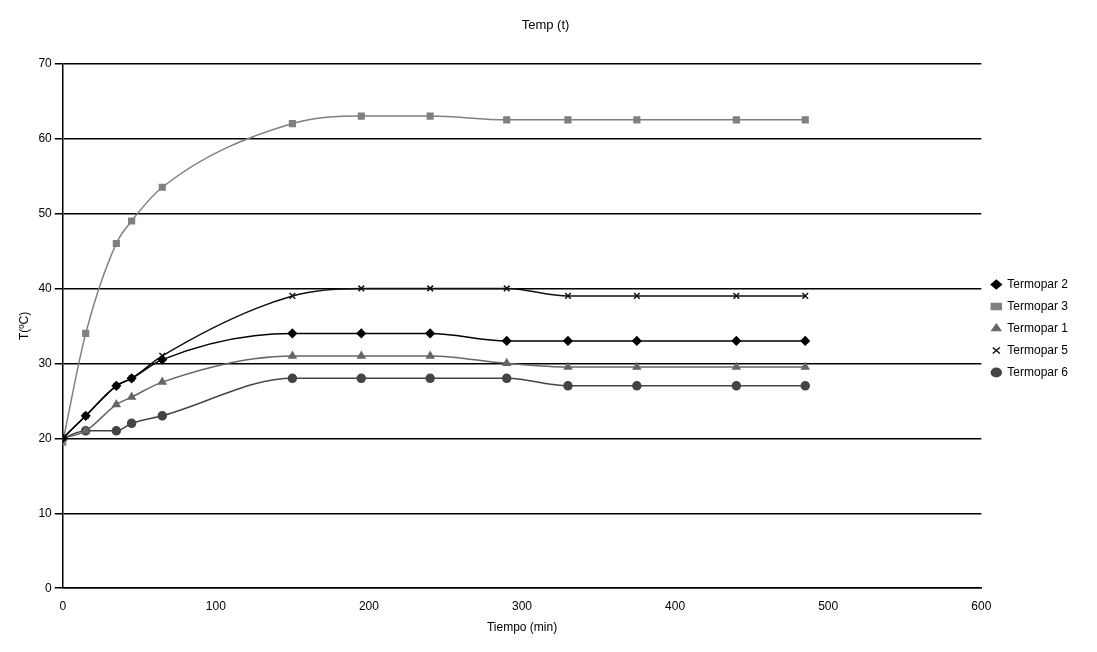 This screenshot has width=1097, height=652. I want to click on y-tick-label: 20, so click(45, 437).